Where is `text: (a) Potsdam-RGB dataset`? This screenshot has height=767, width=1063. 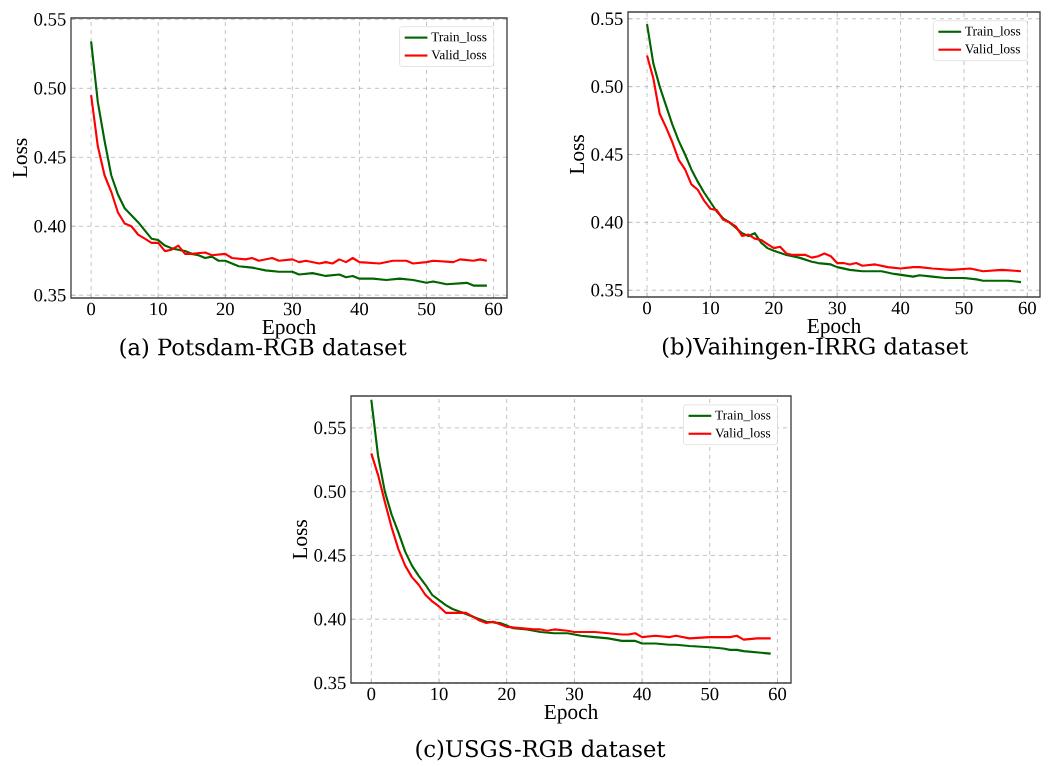 text: (a) Potsdam-RGB dataset is located at coordinates (263, 348).